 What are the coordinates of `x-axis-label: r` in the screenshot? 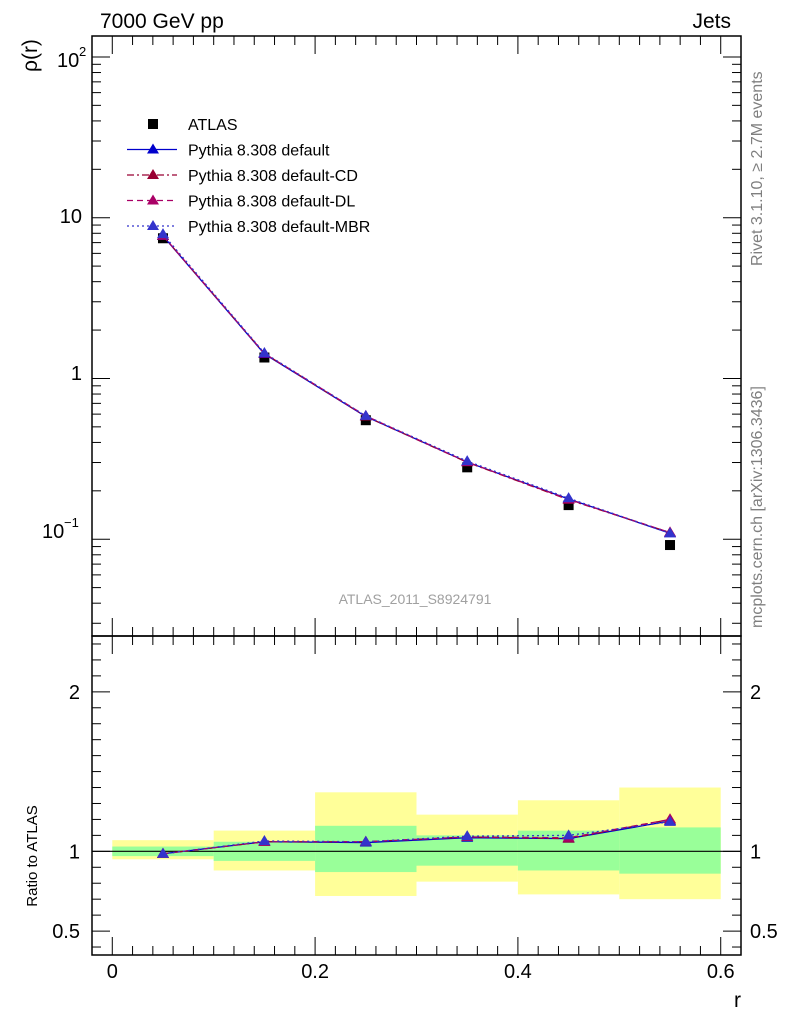 It's located at (737, 1000).